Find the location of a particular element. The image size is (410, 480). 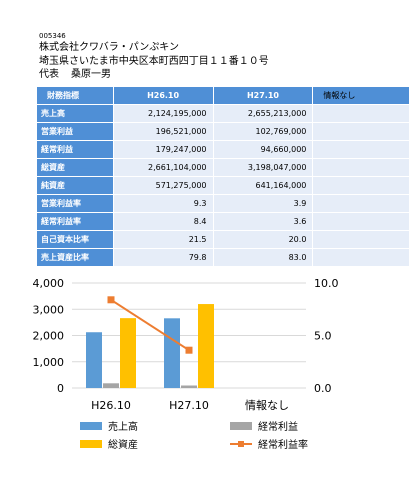

cell-value: 21.5 is located at coordinates (163, 239).